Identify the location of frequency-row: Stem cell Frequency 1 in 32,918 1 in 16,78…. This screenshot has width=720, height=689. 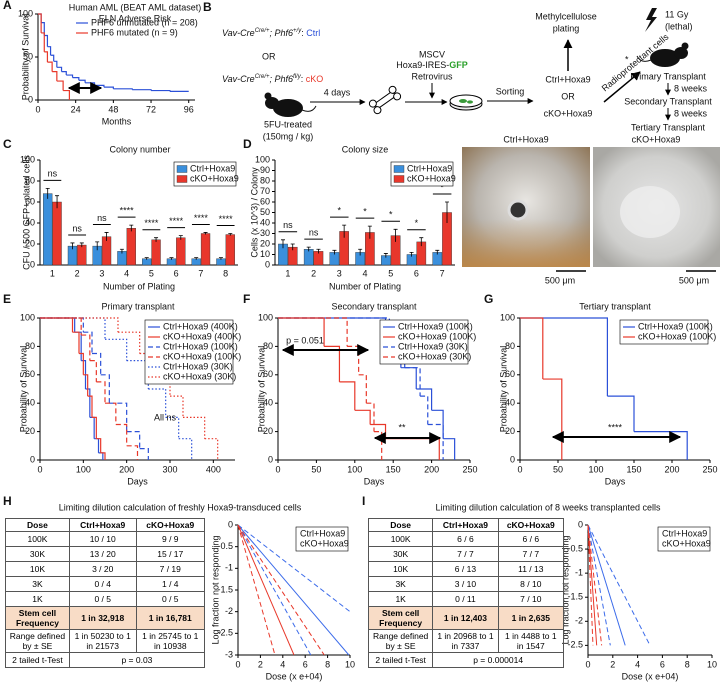
(105, 618).